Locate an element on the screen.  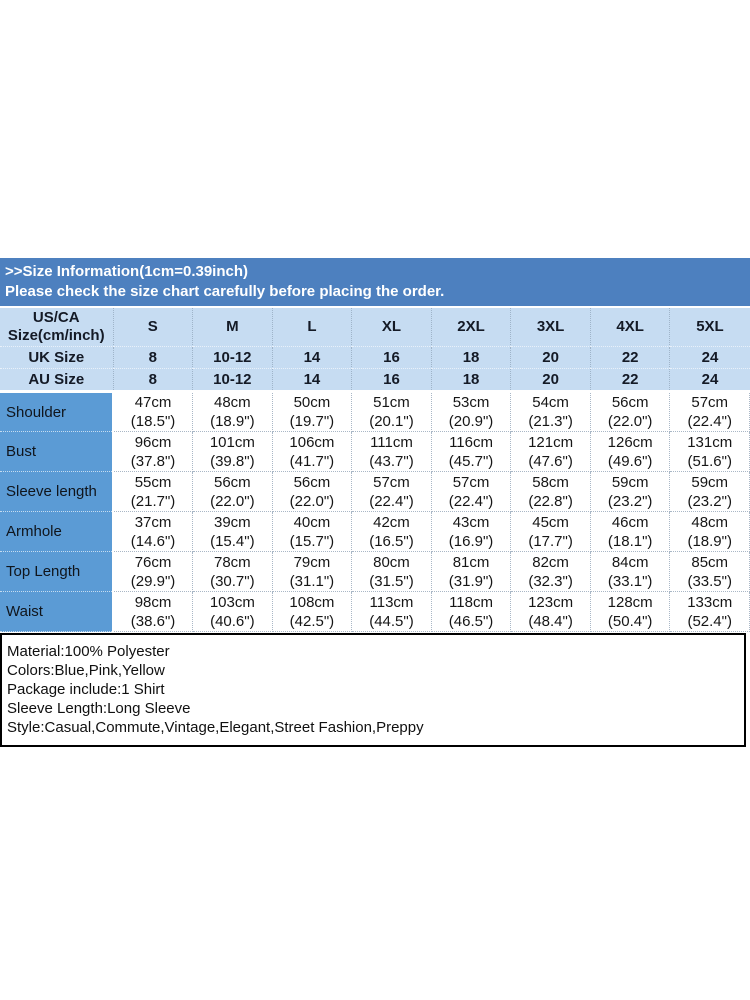
measurement-cm: 50cm is located at coordinates (312, 402).